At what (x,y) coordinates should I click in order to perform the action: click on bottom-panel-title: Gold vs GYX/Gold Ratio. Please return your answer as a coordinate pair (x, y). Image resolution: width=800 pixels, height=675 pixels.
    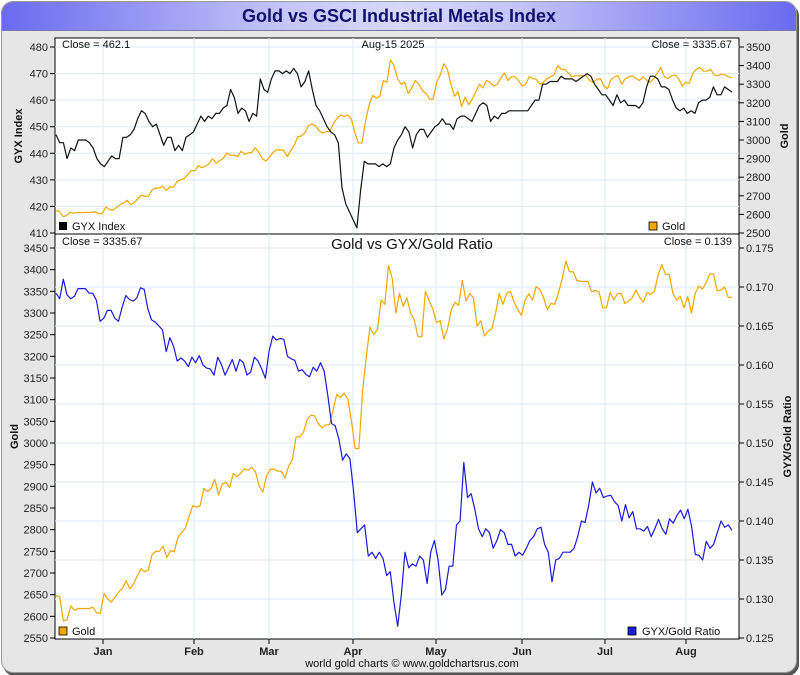
    Looking at the image, I should click on (412, 244).